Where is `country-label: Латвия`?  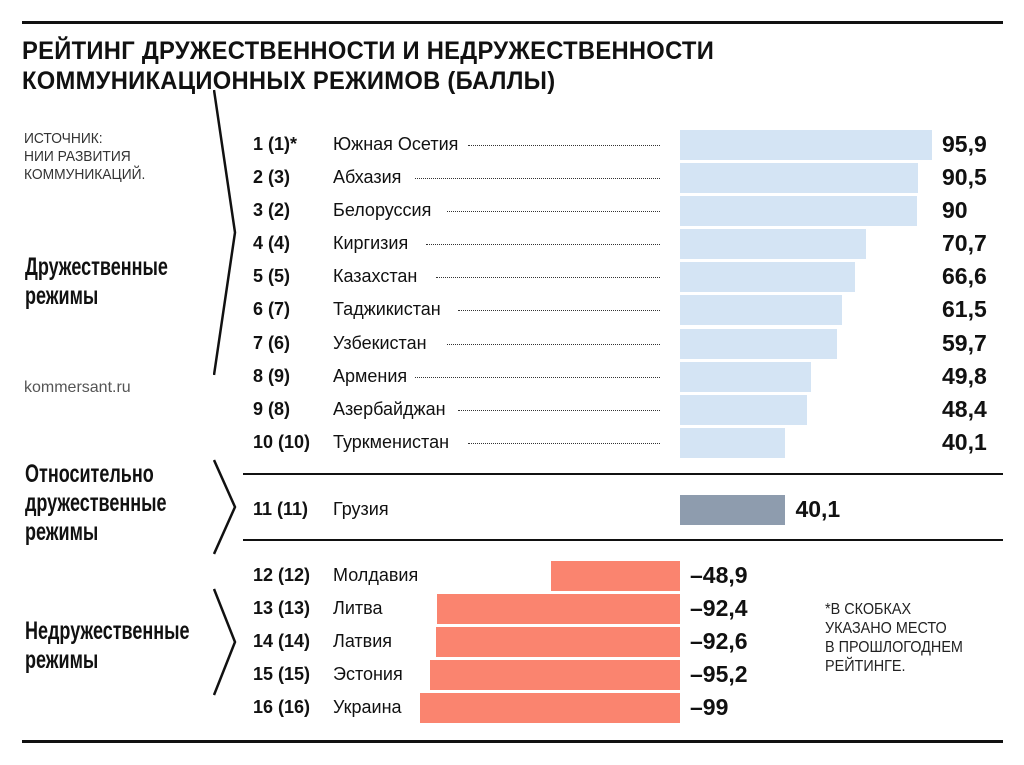 country-label: Латвия is located at coordinates (363, 641).